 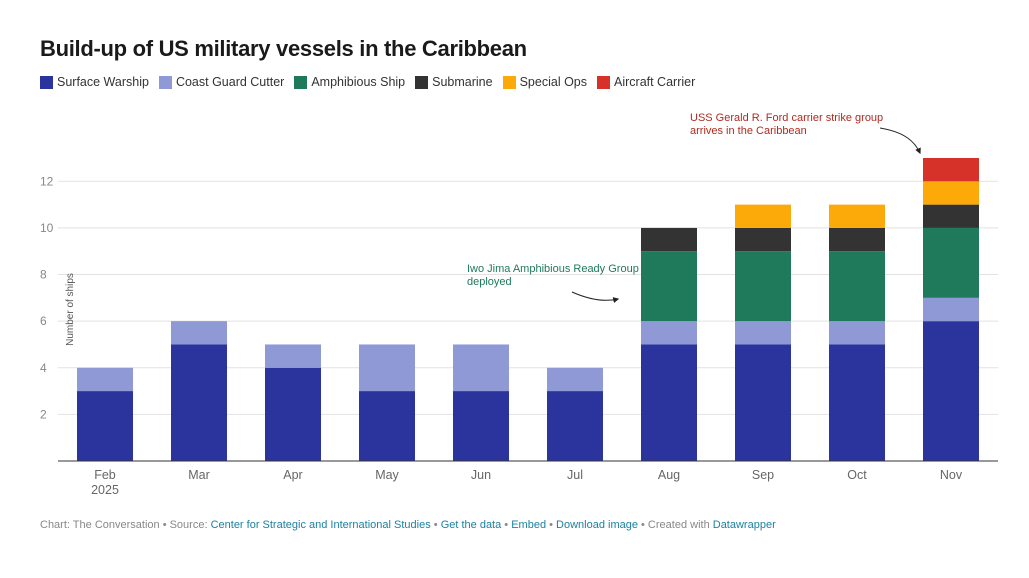 What do you see at coordinates (748, 131) in the screenshot?
I see `annotation-line: arrives in the Caribbean` at bounding box center [748, 131].